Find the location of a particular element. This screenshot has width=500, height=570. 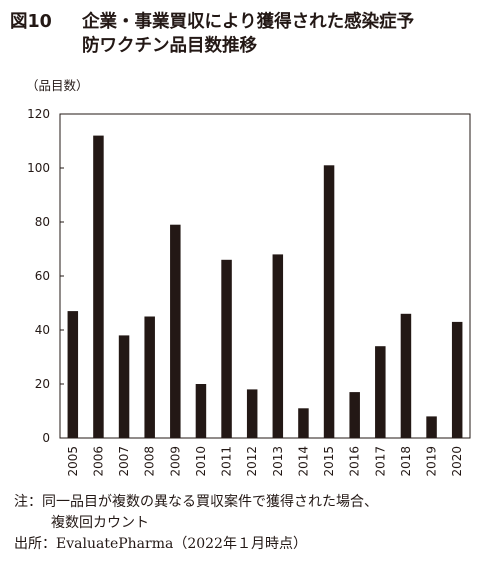

y-tick-label: 20 is located at coordinates (42, 384).